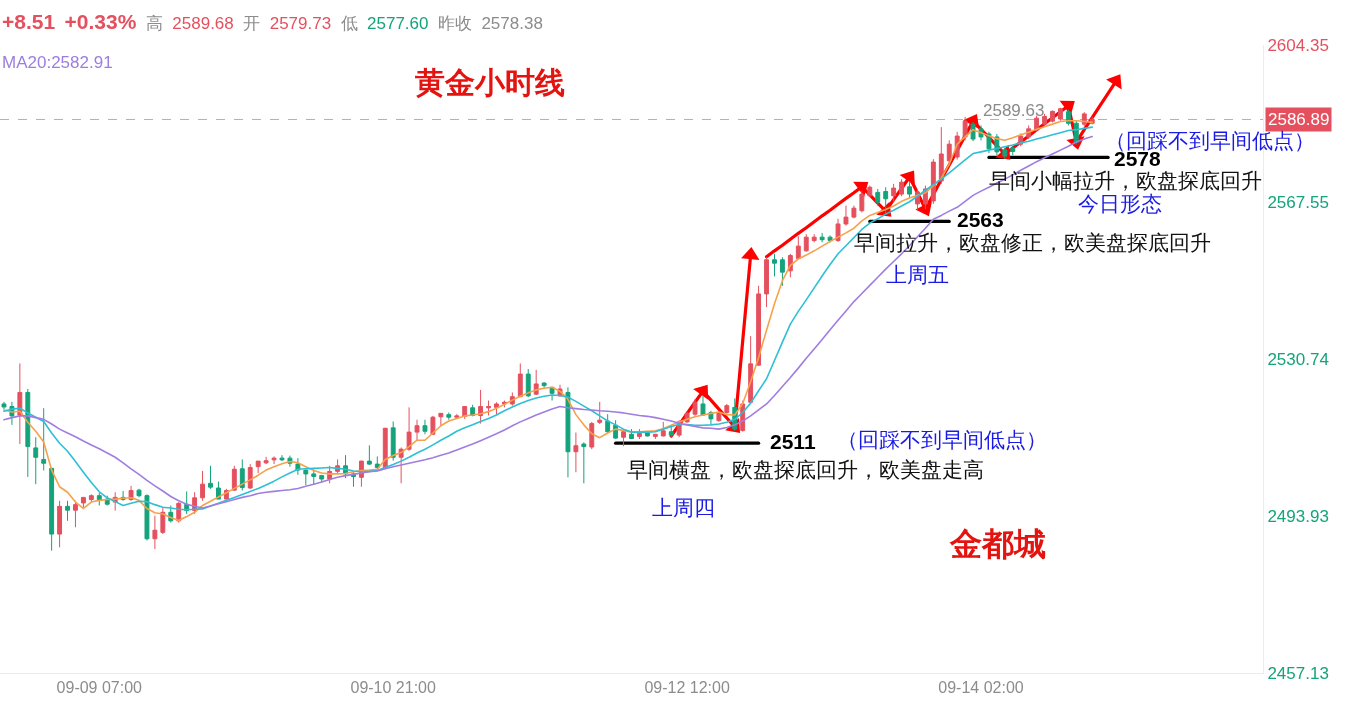 The width and height of the screenshot is (1345, 703). I want to click on x-tick-label: 09-12 12:00, so click(687, 688).